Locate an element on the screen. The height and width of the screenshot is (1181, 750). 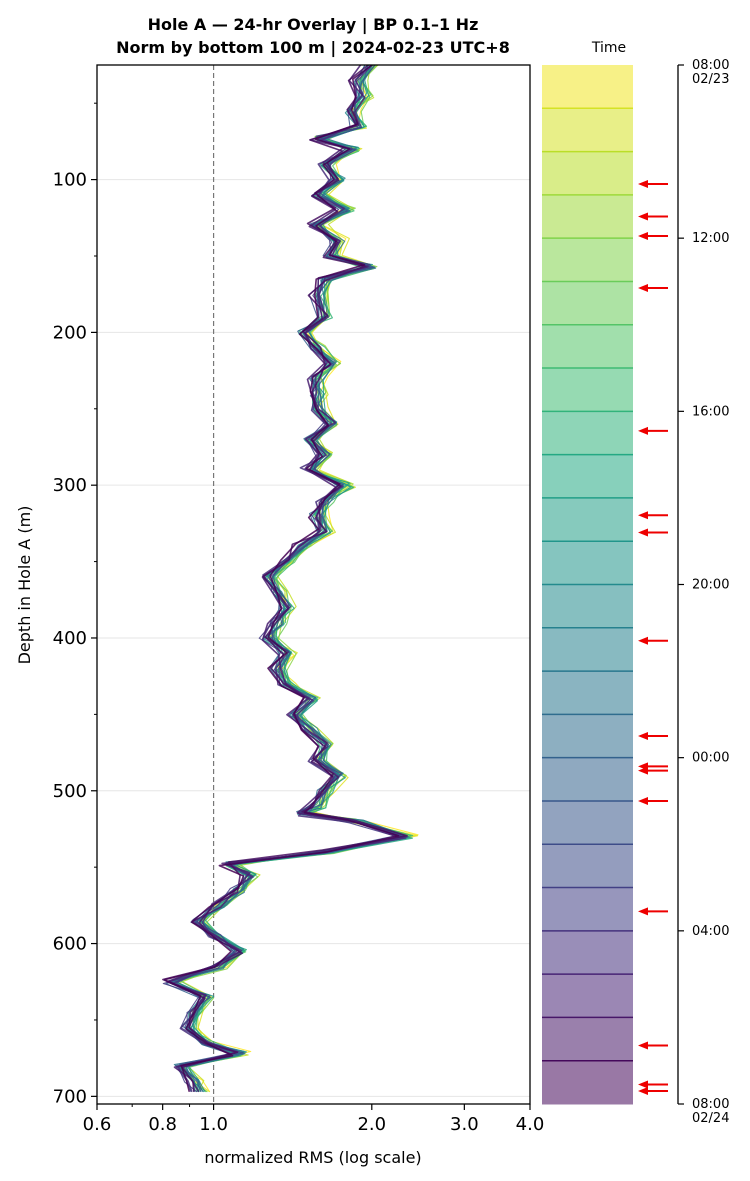
y-tick-label: 700 is located at coordinates (70, 1096).